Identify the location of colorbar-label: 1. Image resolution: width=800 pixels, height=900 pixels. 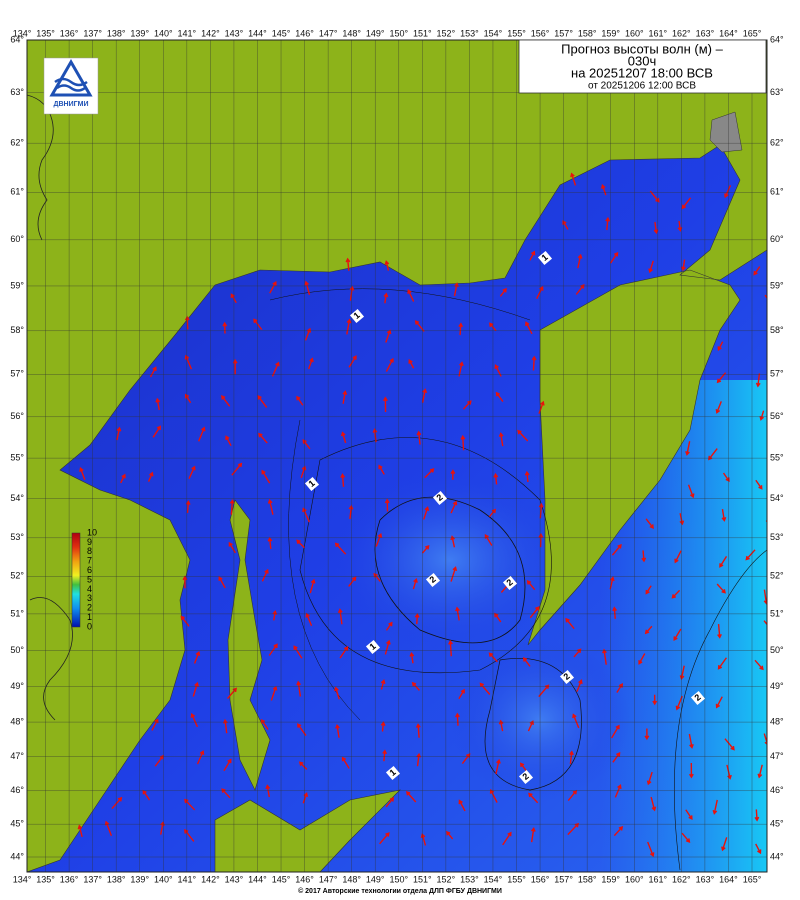
(89, 617).